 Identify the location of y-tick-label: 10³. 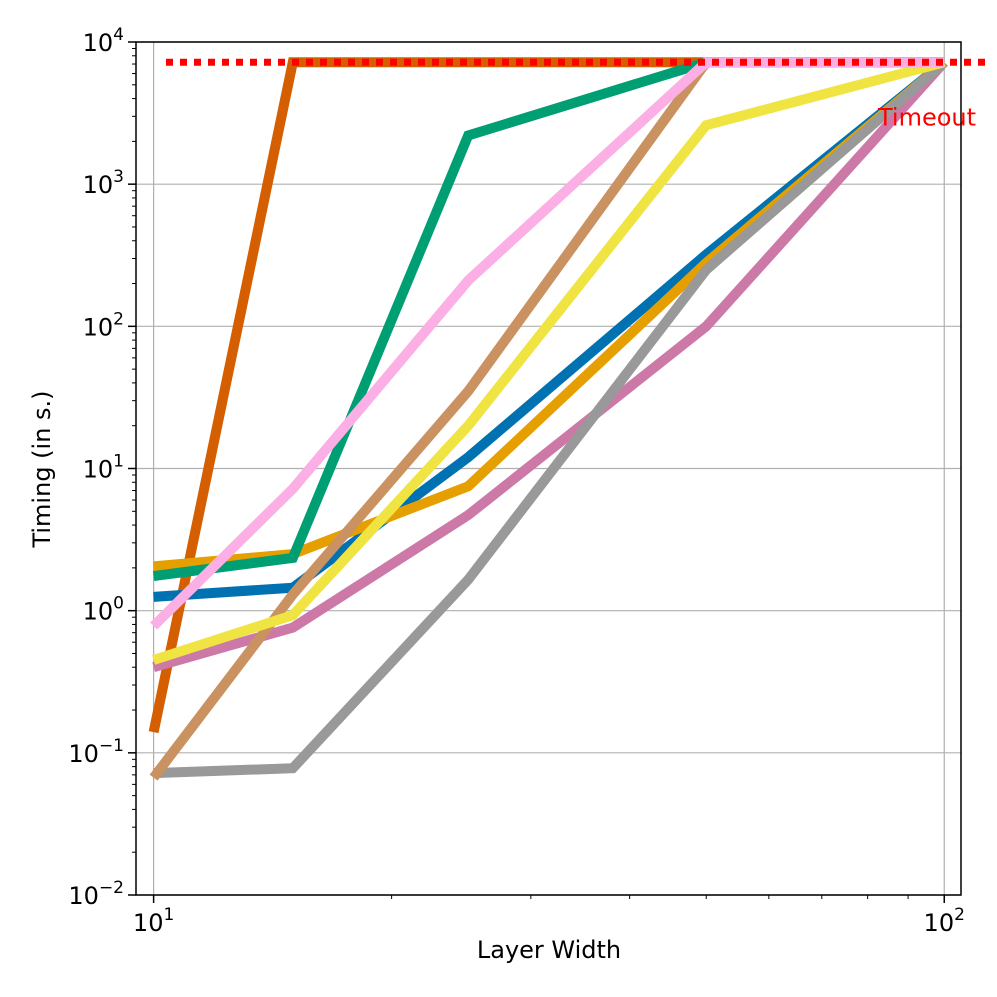
(103, 183).